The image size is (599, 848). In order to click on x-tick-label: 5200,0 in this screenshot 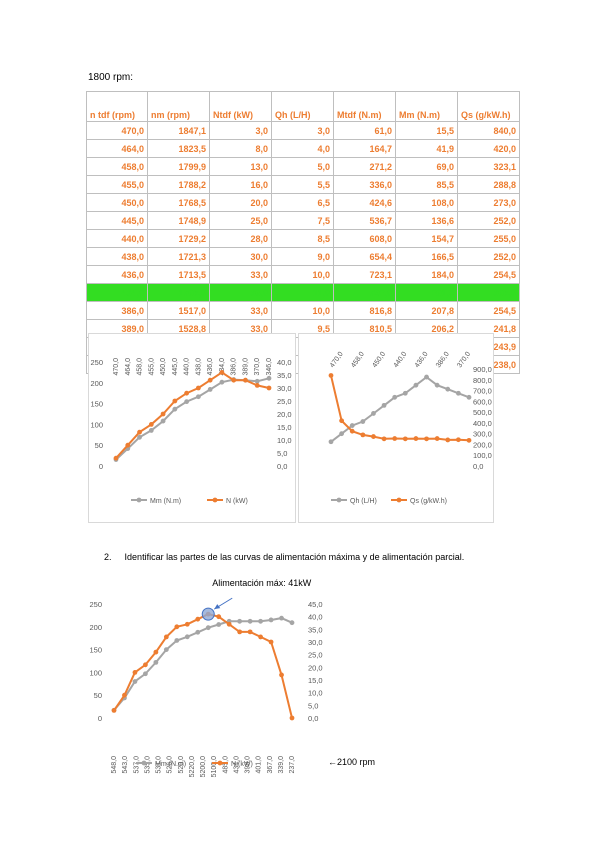, I will do `click(203, 767)`.